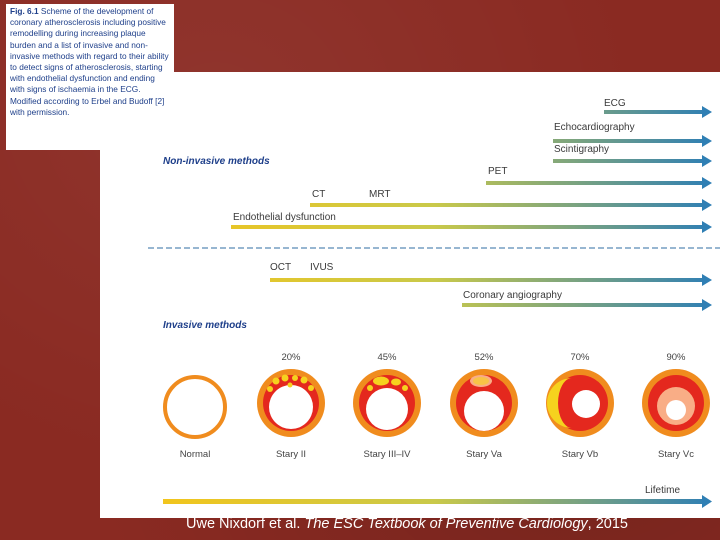 The height and width of the screenshot is (540, 720). Describe the element at coordinates (607, 524) in the screenshot. I see `citation-year: , 2015` at that location.